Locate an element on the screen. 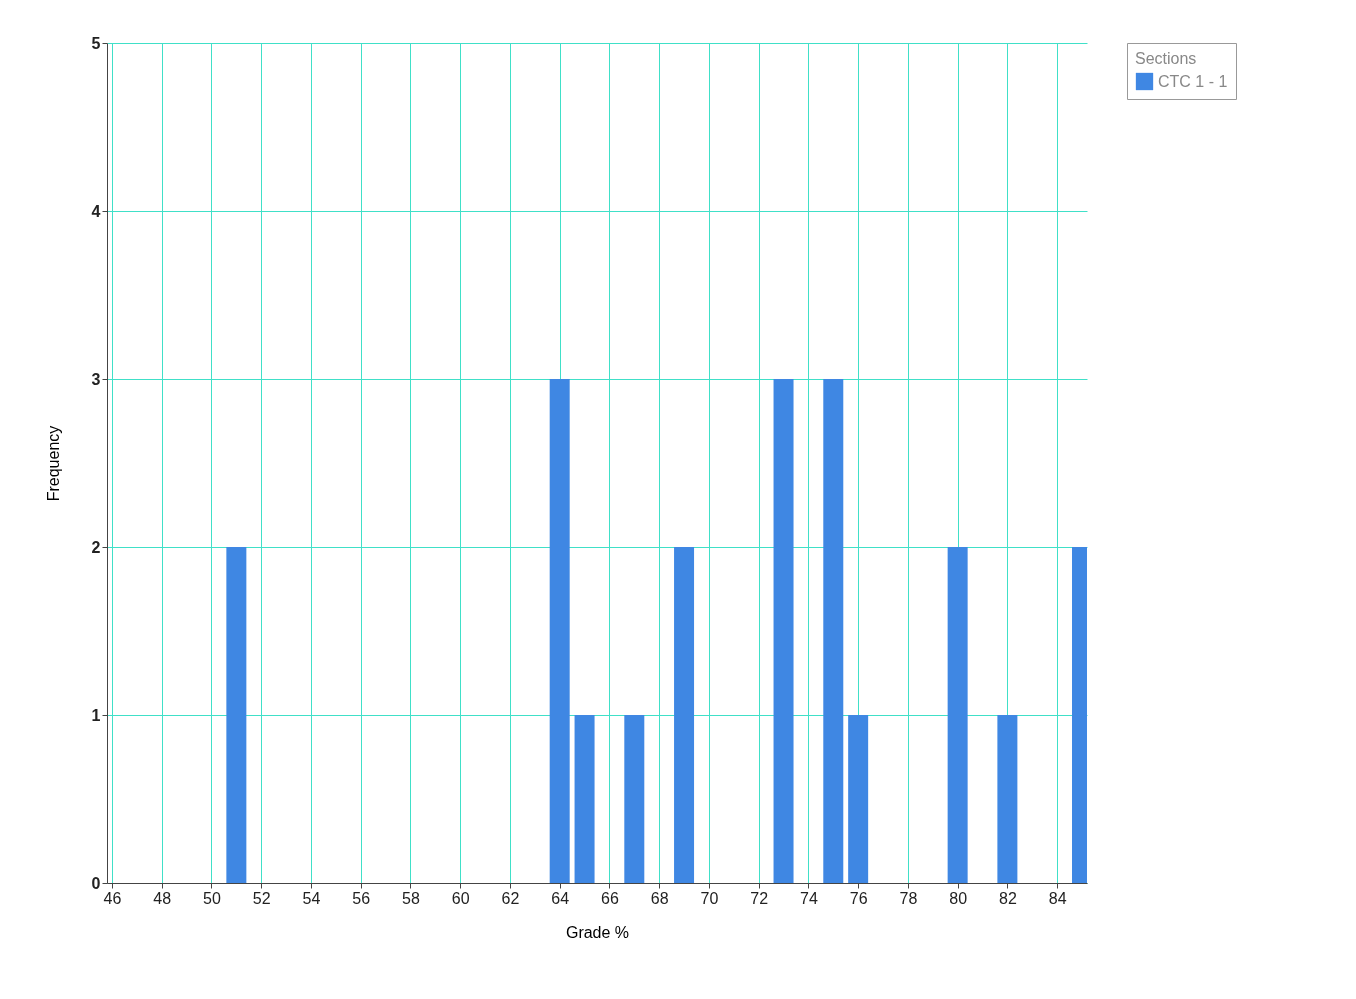 The width and height of the screenshot is (1356, 999). x-tick-label: 56 is located at coordinates (361, 898).